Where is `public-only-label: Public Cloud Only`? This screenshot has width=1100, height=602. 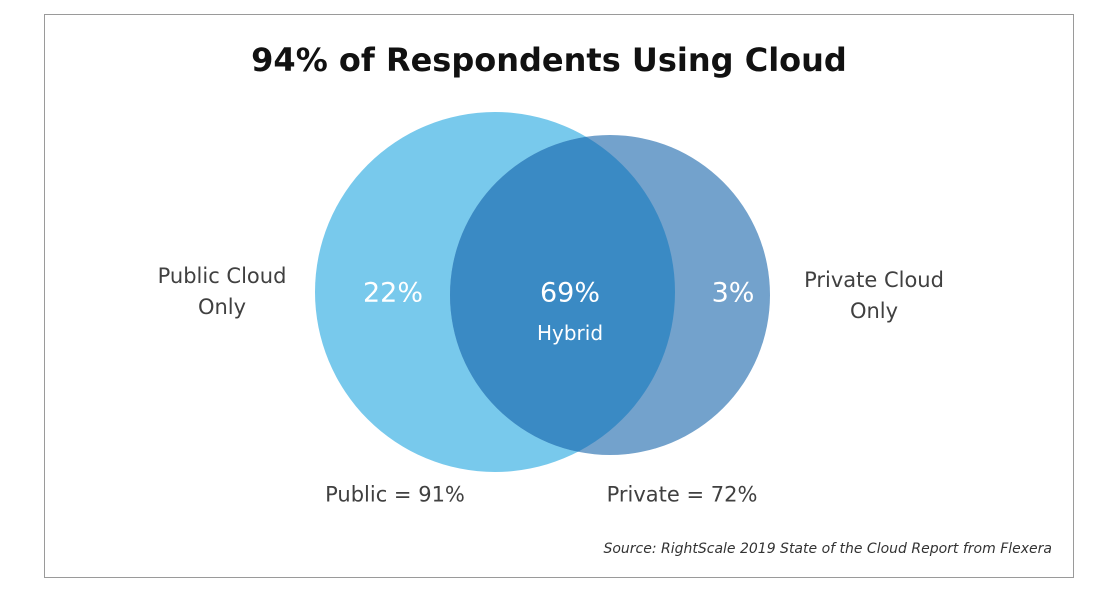
public-only-label: Public Cloud Only is located at coordinates (222, 292).